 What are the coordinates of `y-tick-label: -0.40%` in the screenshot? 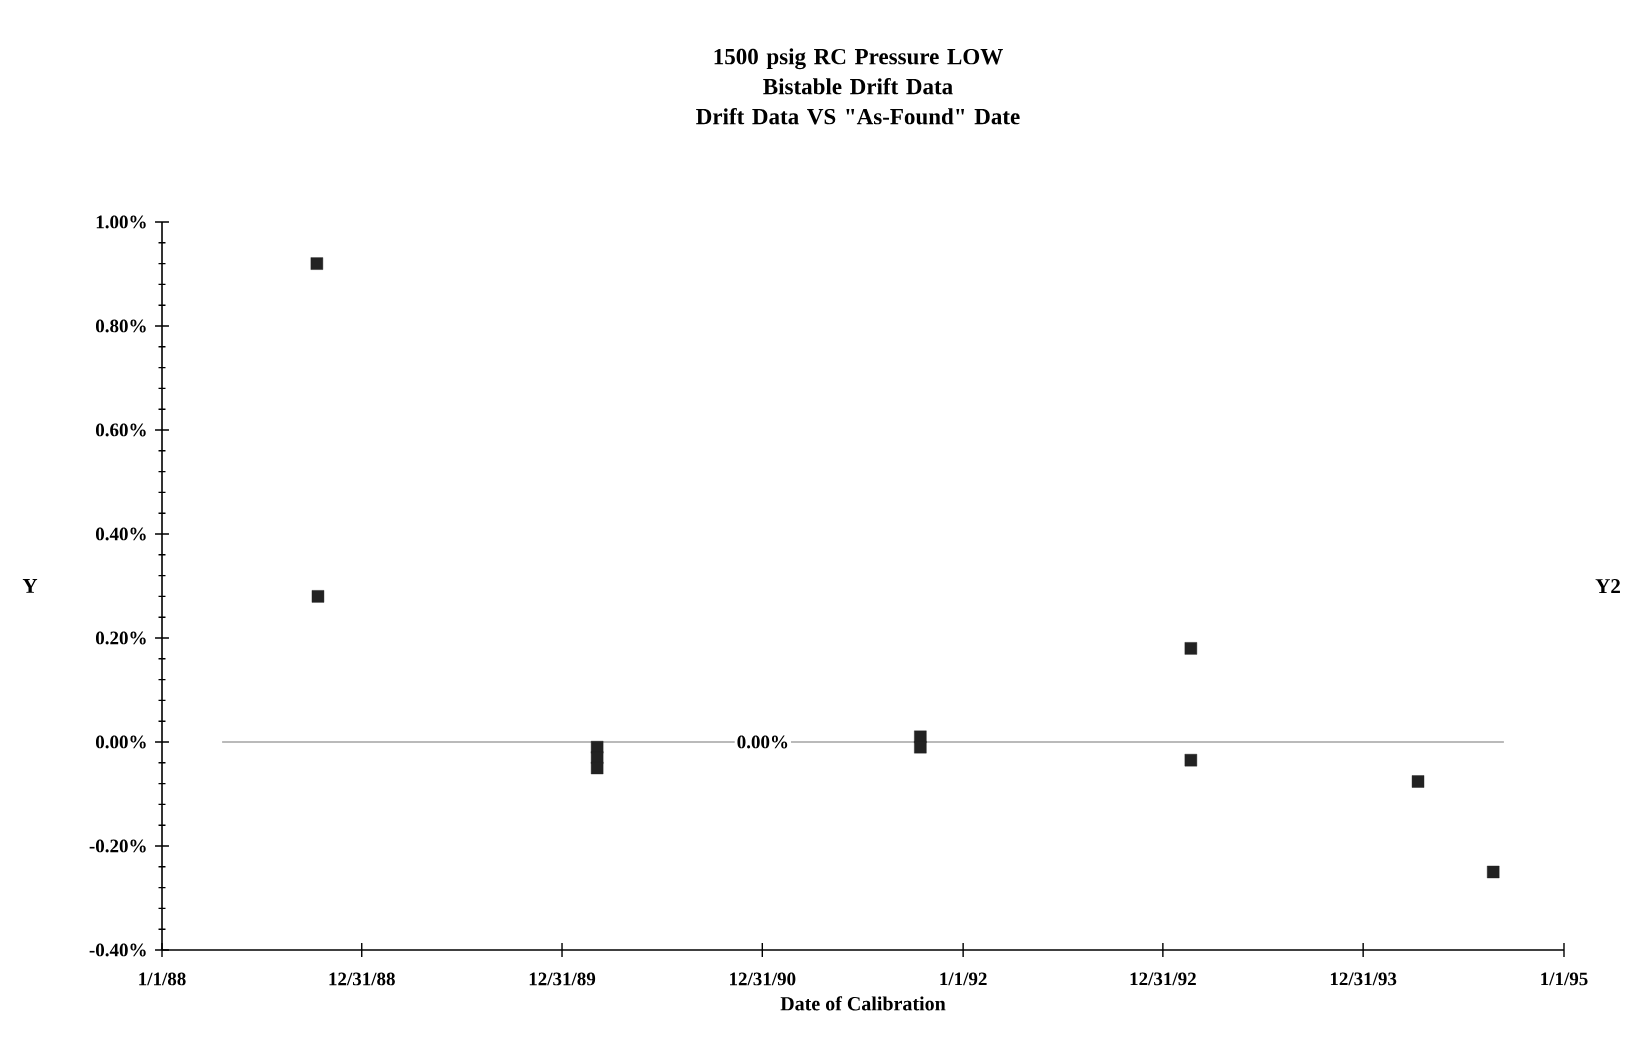 It's located at (117, 950).